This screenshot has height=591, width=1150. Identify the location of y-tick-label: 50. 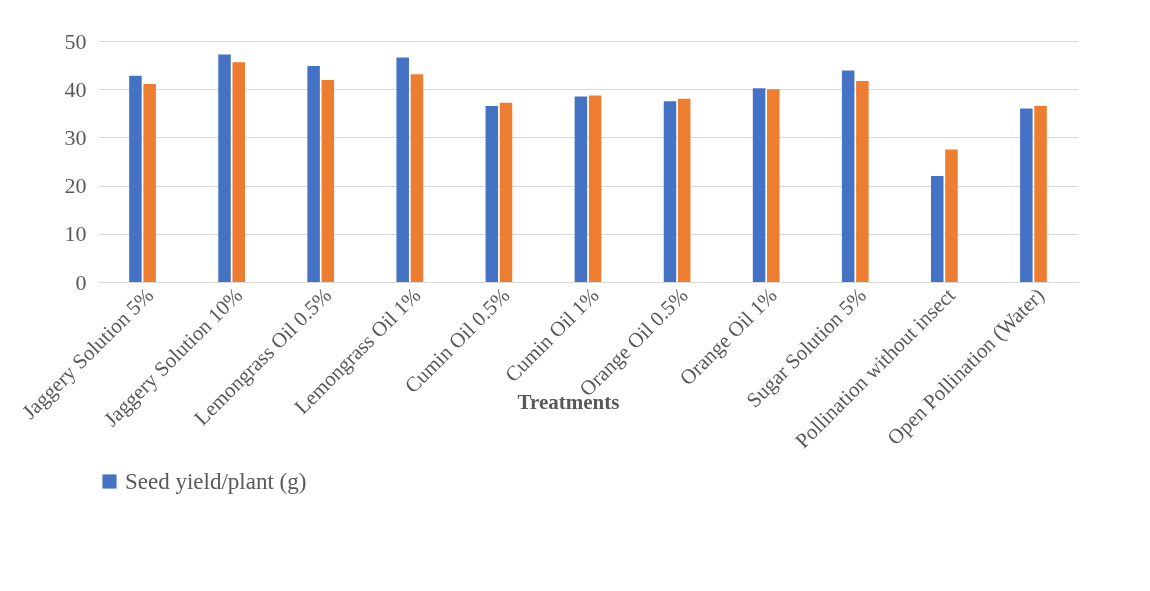
(75, 41).